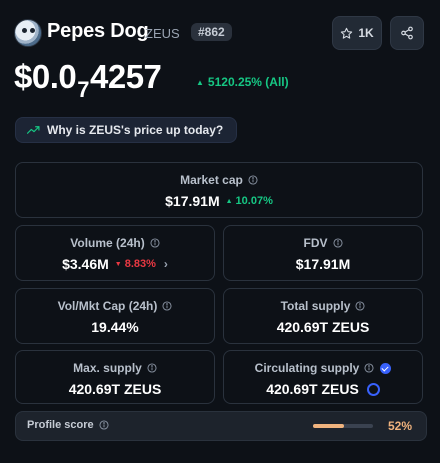 This screenshot has width=440, height=463. I want to click on circulation-ring-icon, so click(373, 389).